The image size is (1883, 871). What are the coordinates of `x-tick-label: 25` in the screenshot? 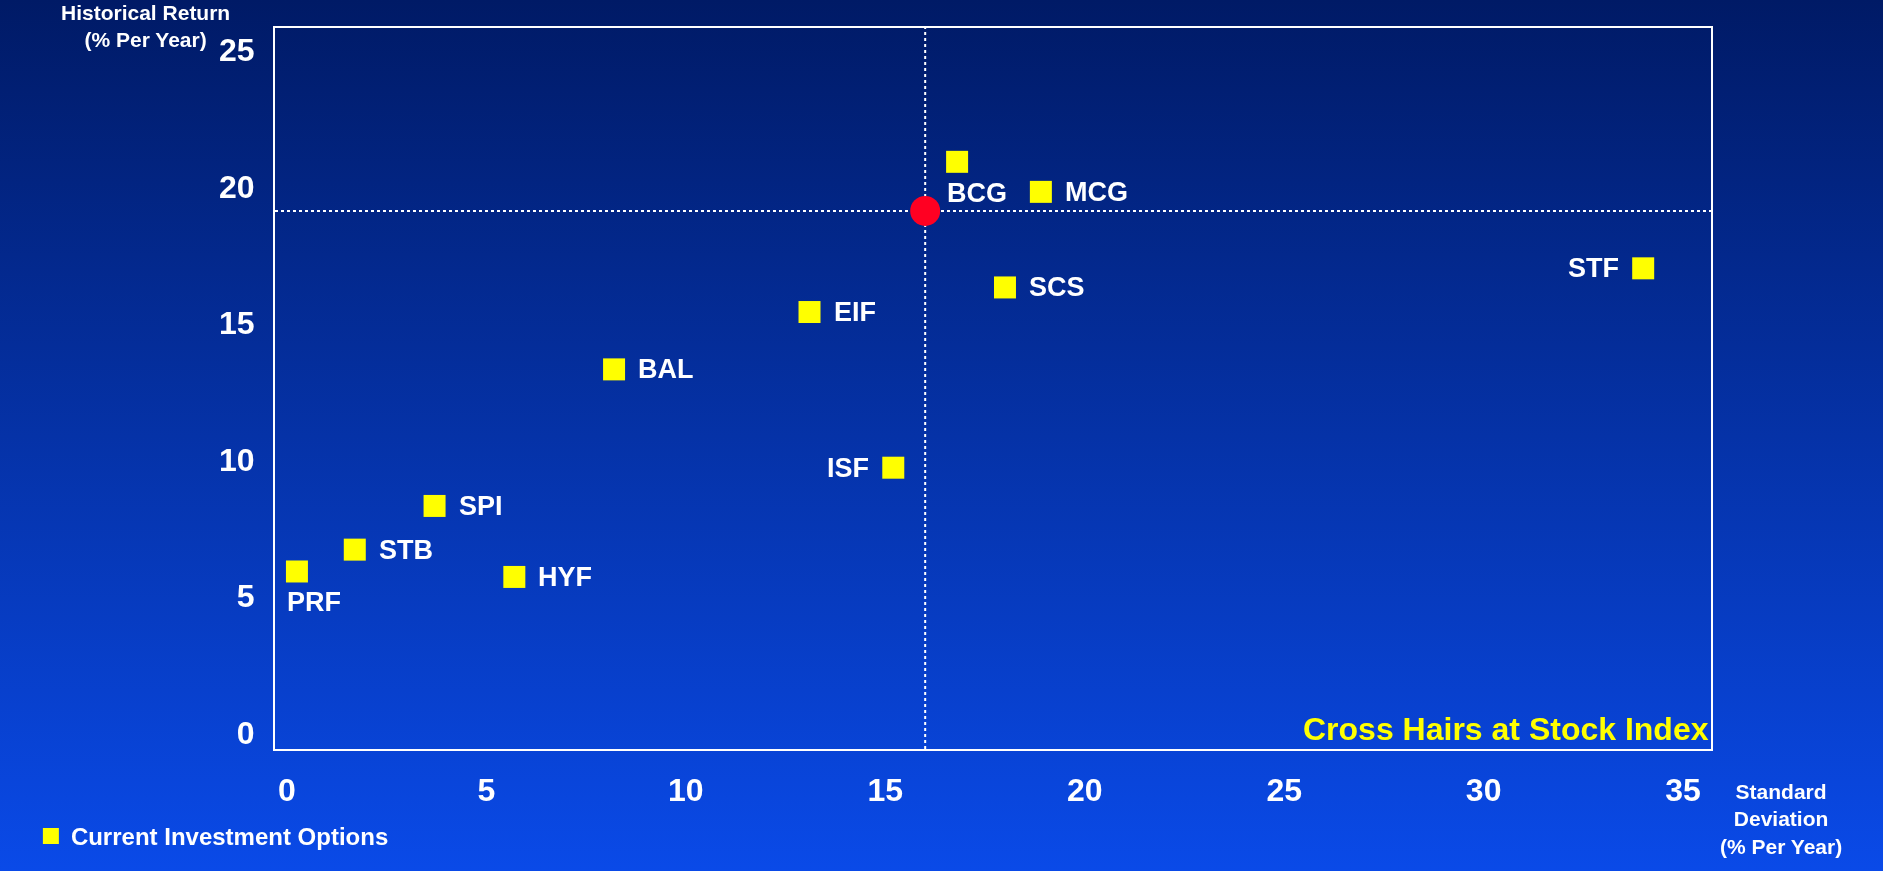 It's located at (1284, 790).